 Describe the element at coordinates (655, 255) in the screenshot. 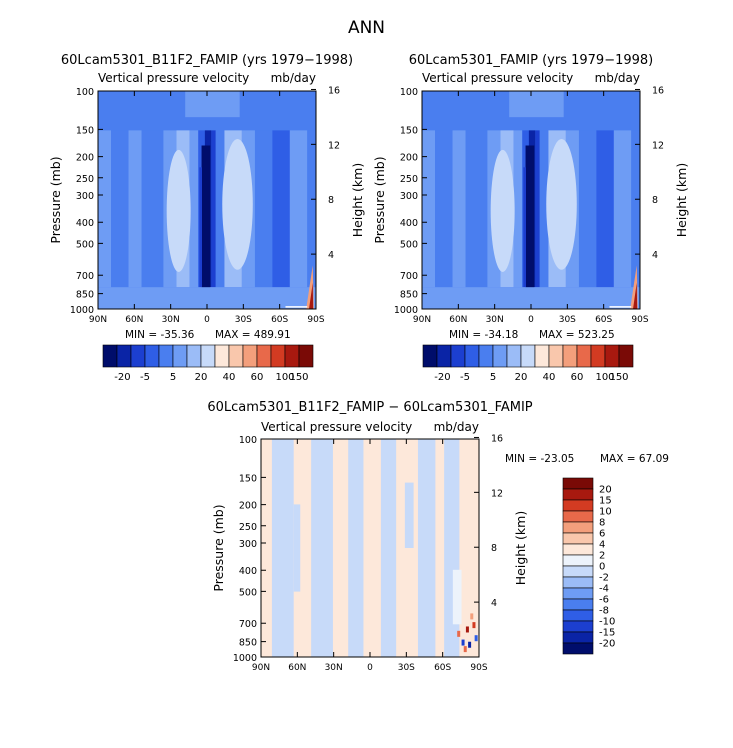

I see `y-right-tick-label: 4` at that location.